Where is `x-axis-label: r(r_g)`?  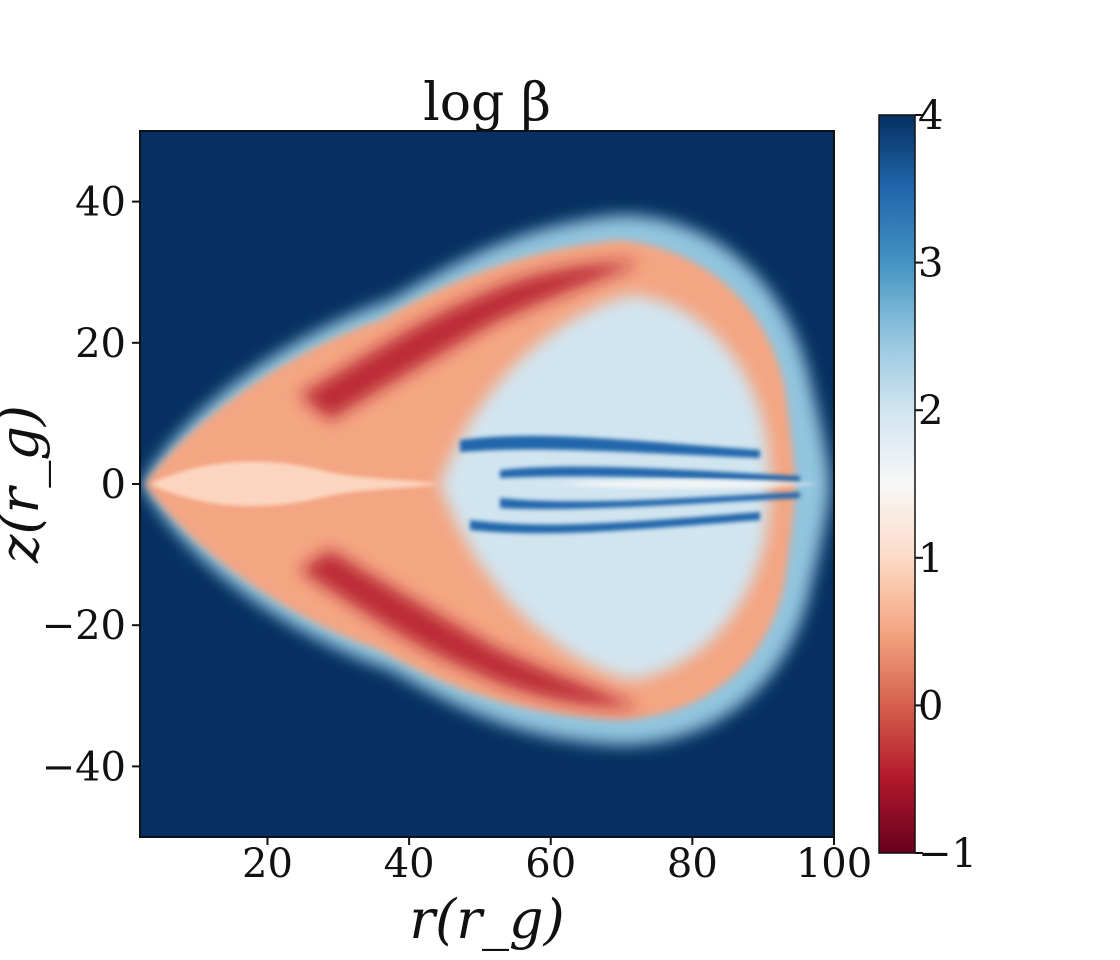
x-axis-label: r(r_g) is located at coordinates (486, 919).